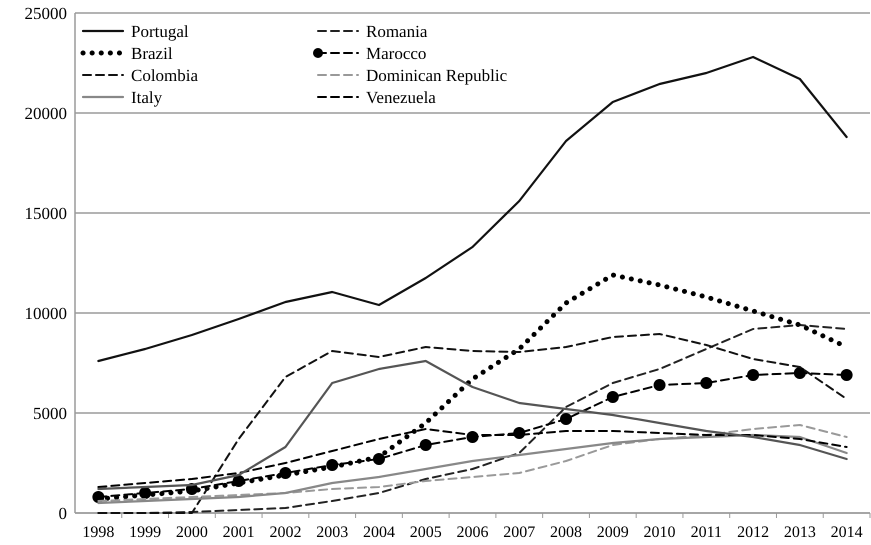 The image size is (871, 545). What do you see at coordinates (566, 532) in the screenshot?
I see `x-tick-label: 2008` at bounding box center [566, 532].